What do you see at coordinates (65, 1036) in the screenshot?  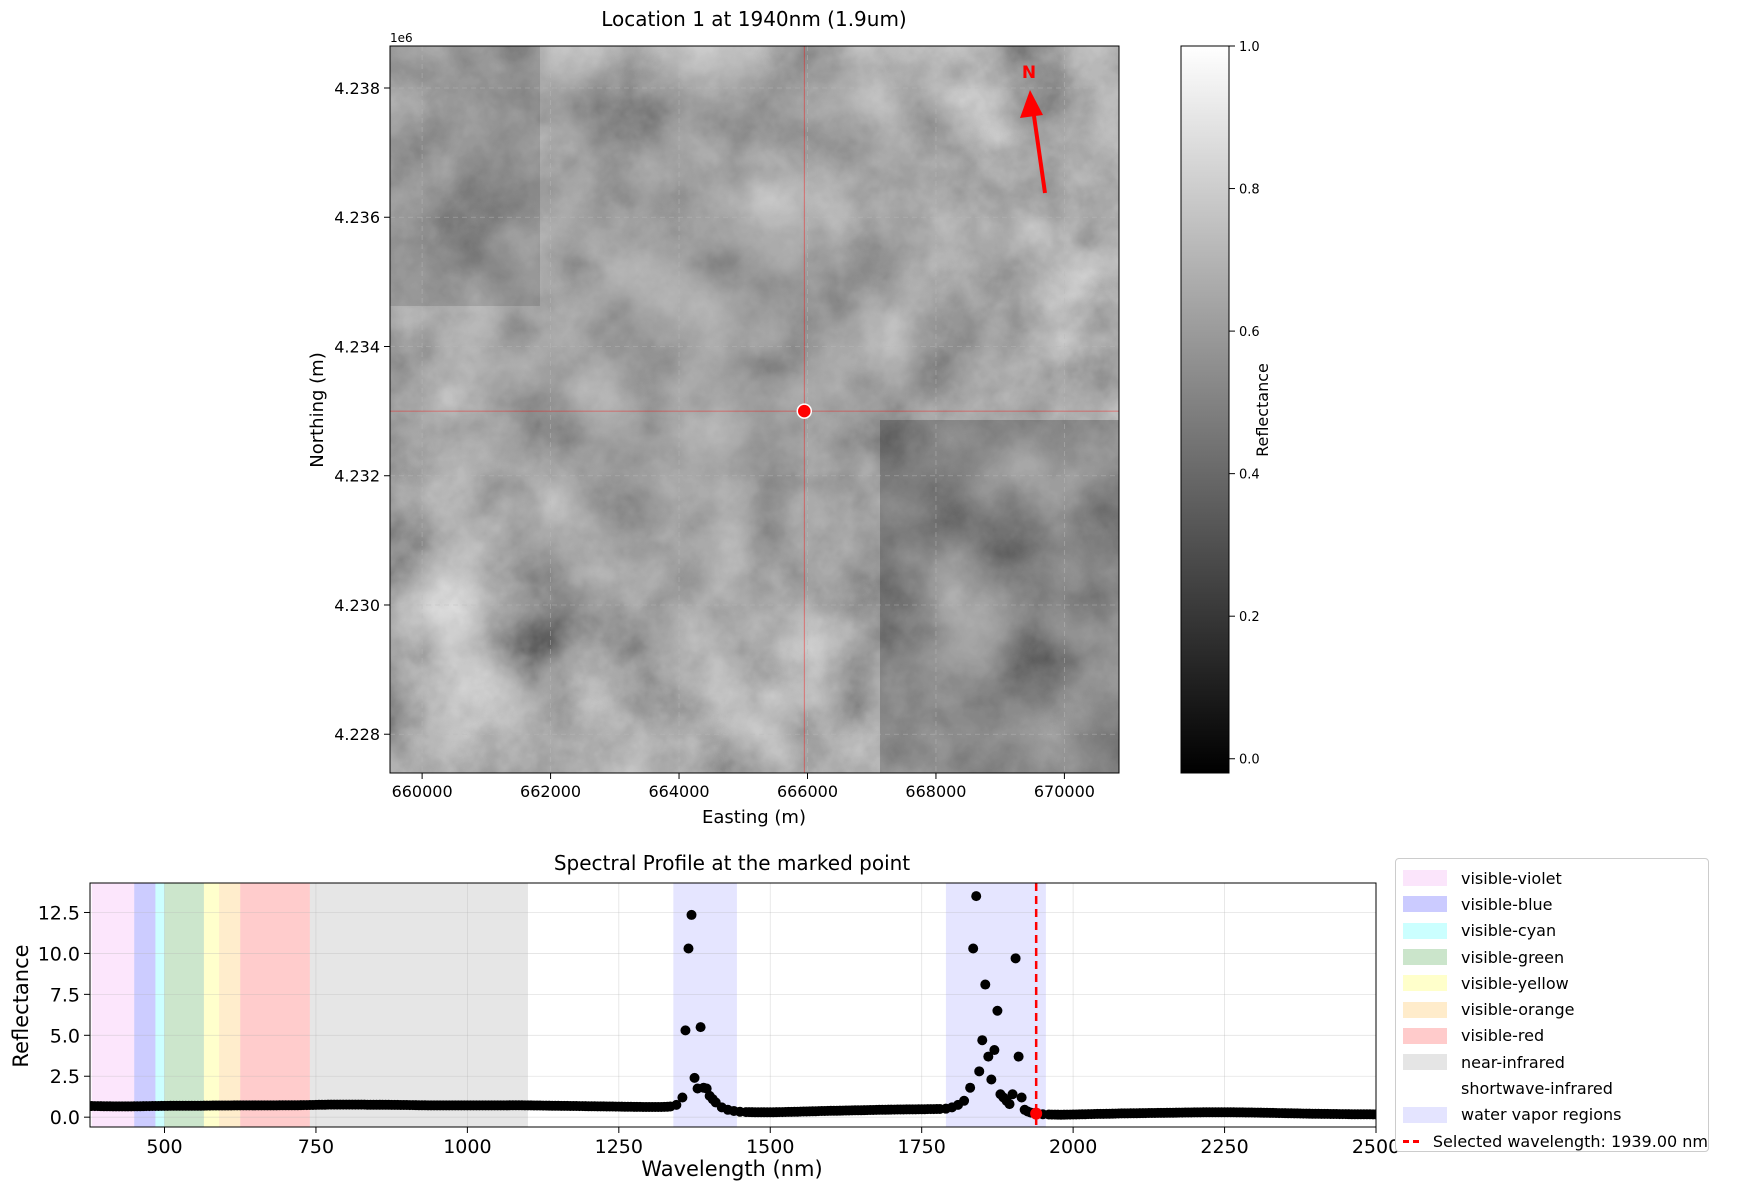 I see `spectral-y-tick-label: 5.0` at bounding box center [65, 1036].